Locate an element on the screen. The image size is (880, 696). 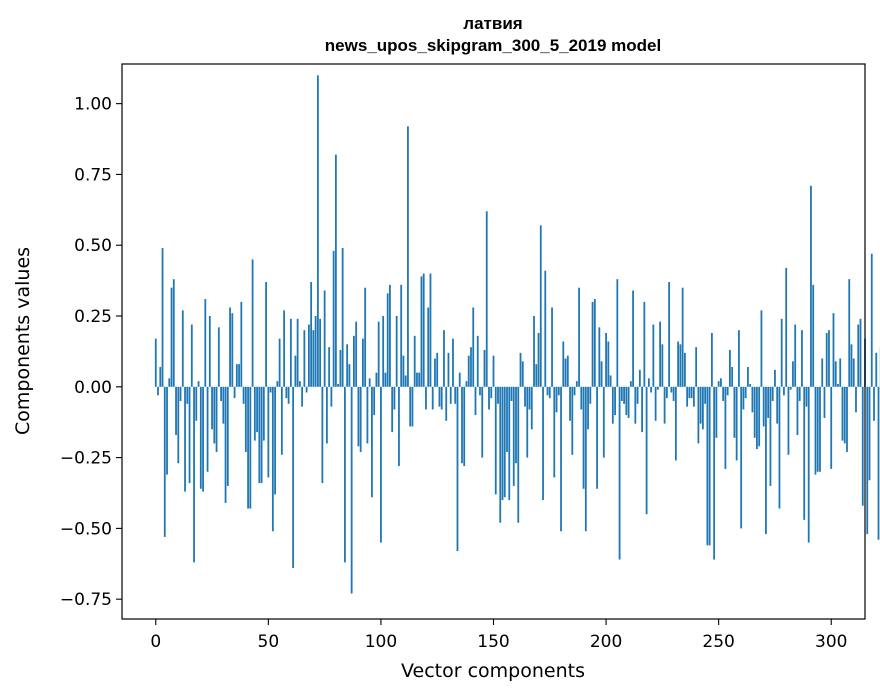
x-tick-label: 100 is located at coordinates (381, 642).